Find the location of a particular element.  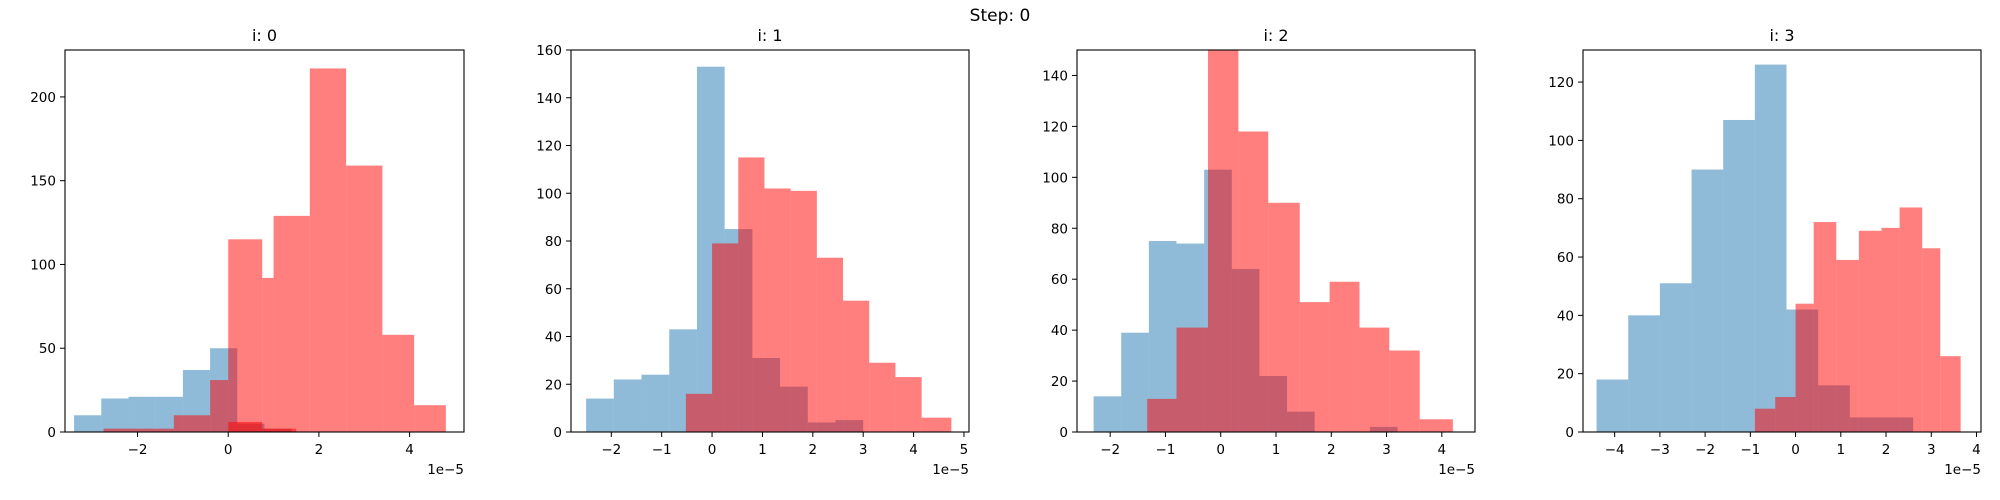

x-tick-label: −3 is located at coordinates (1660, 450).